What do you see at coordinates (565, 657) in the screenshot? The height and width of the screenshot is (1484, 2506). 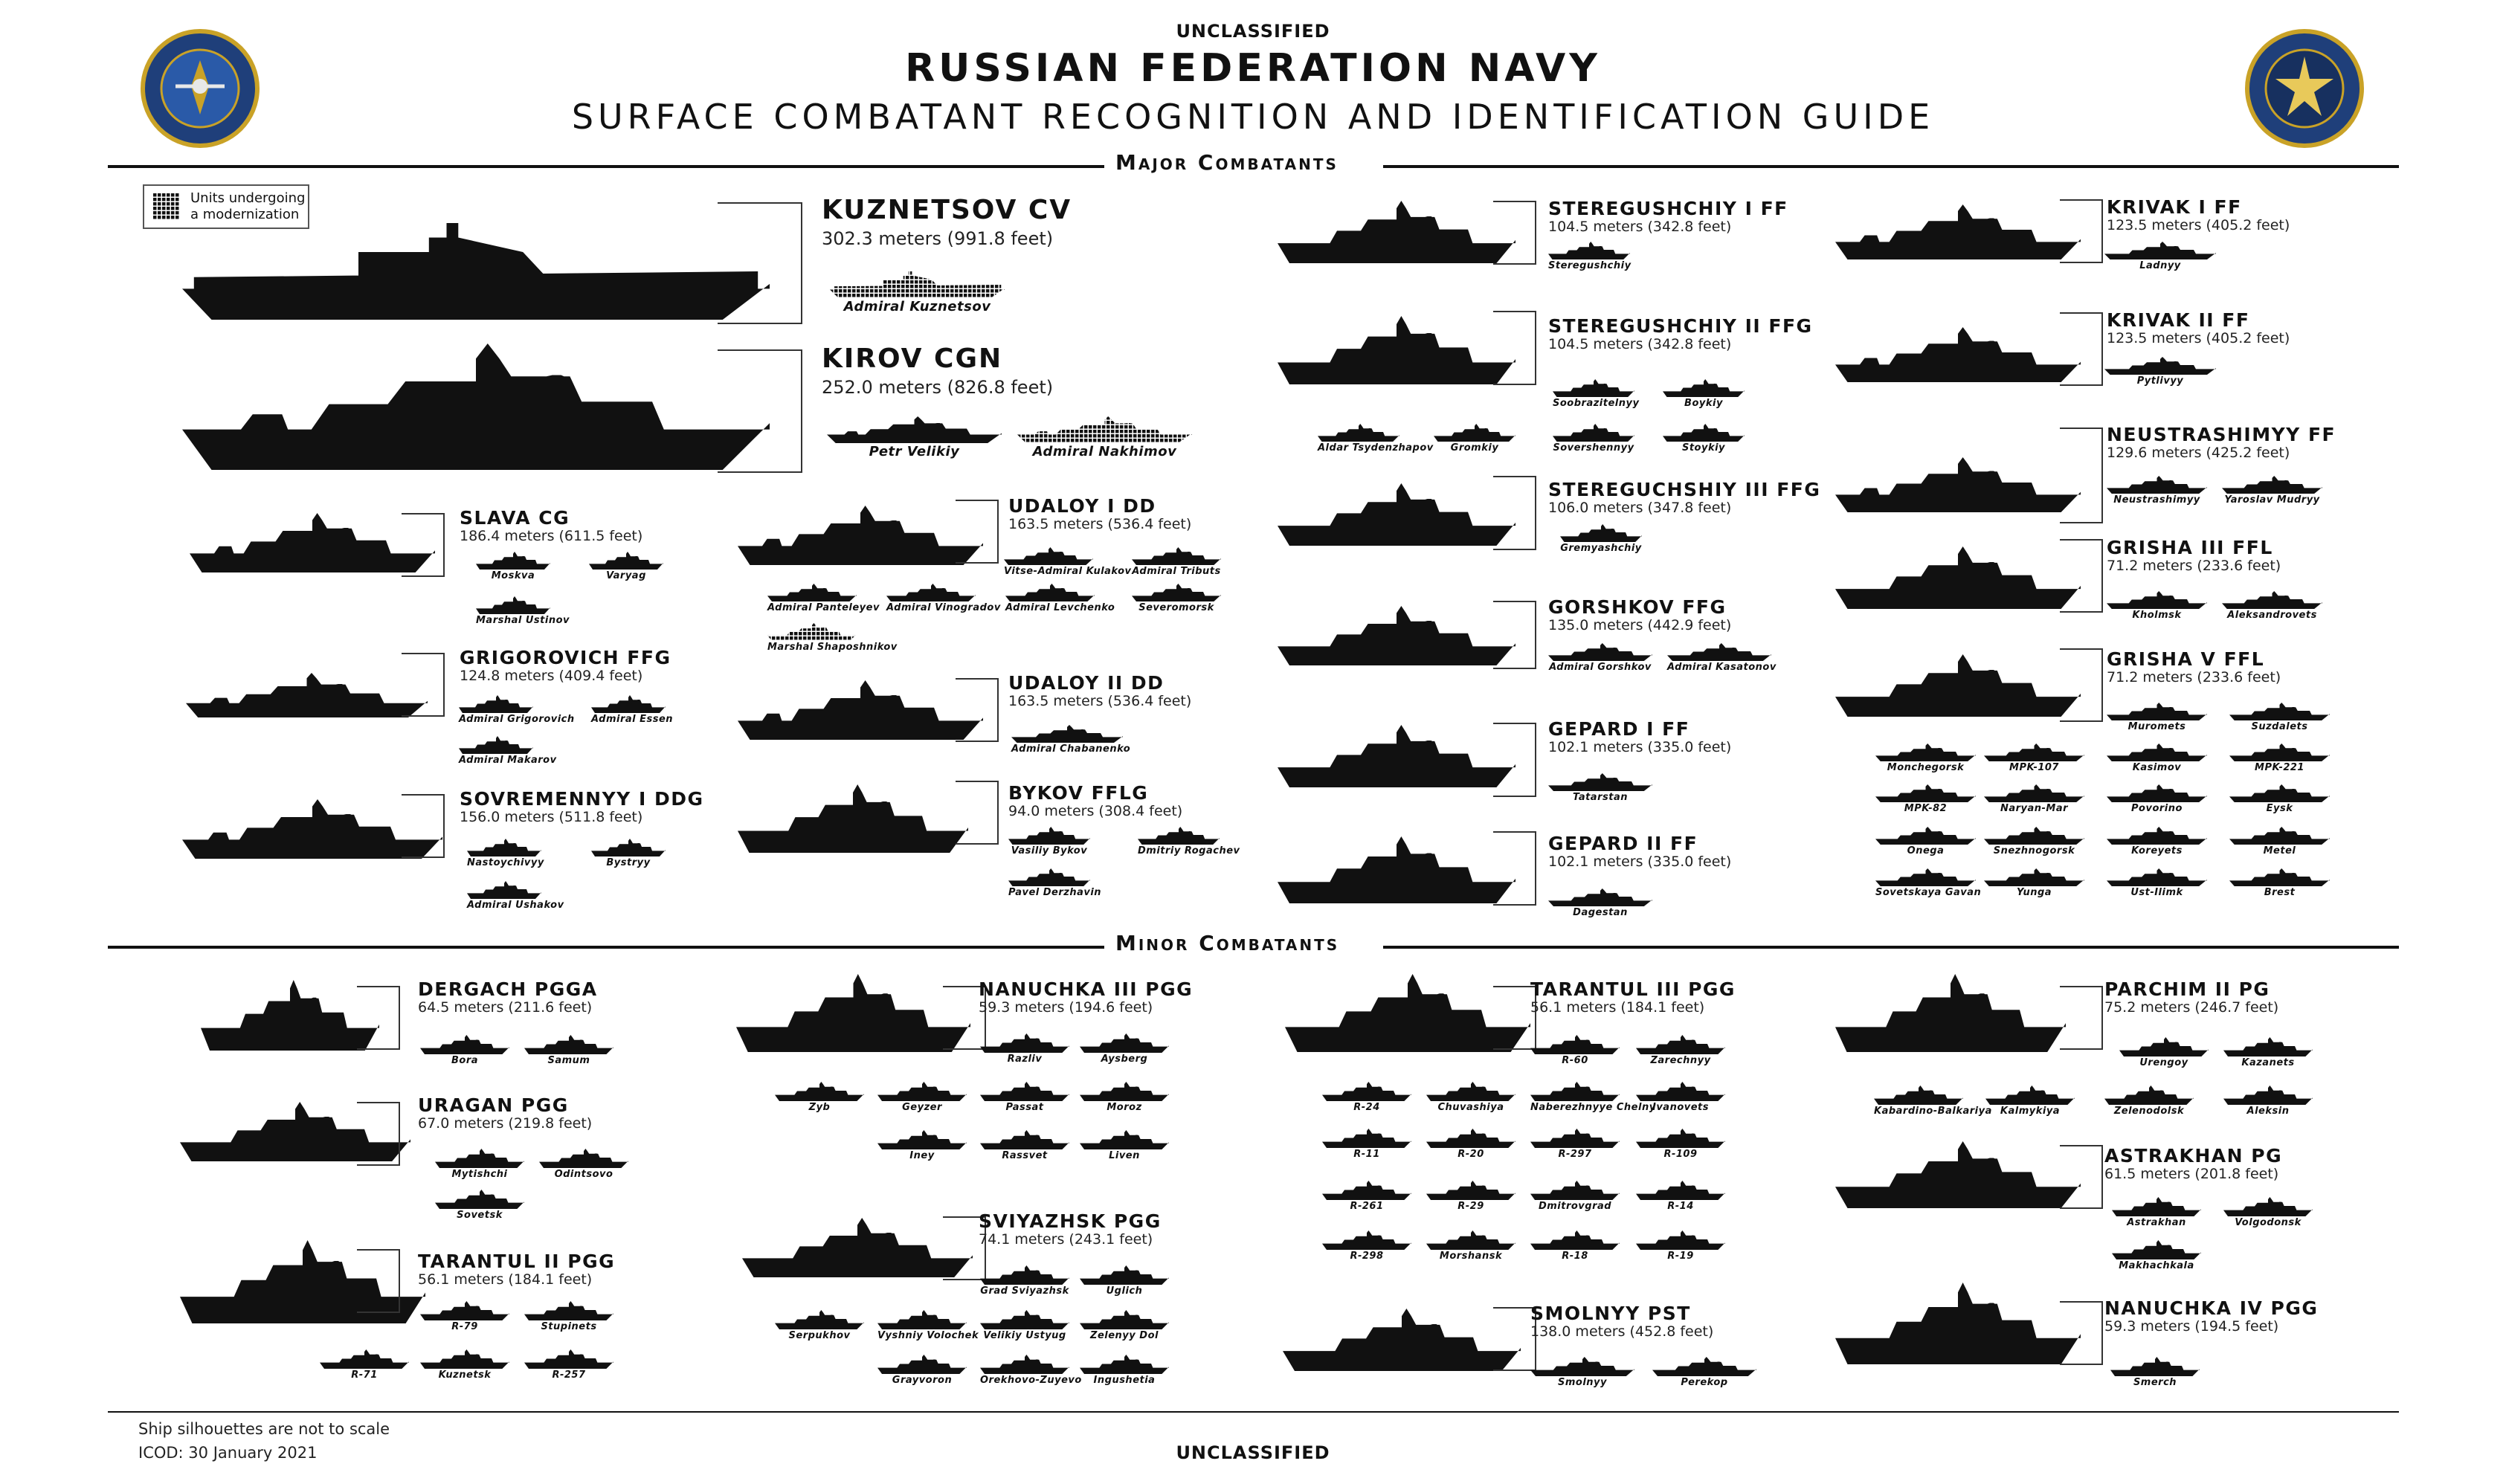 I see `class-name: GRIGOROVICH FFG` at bounding box center [565, 657].